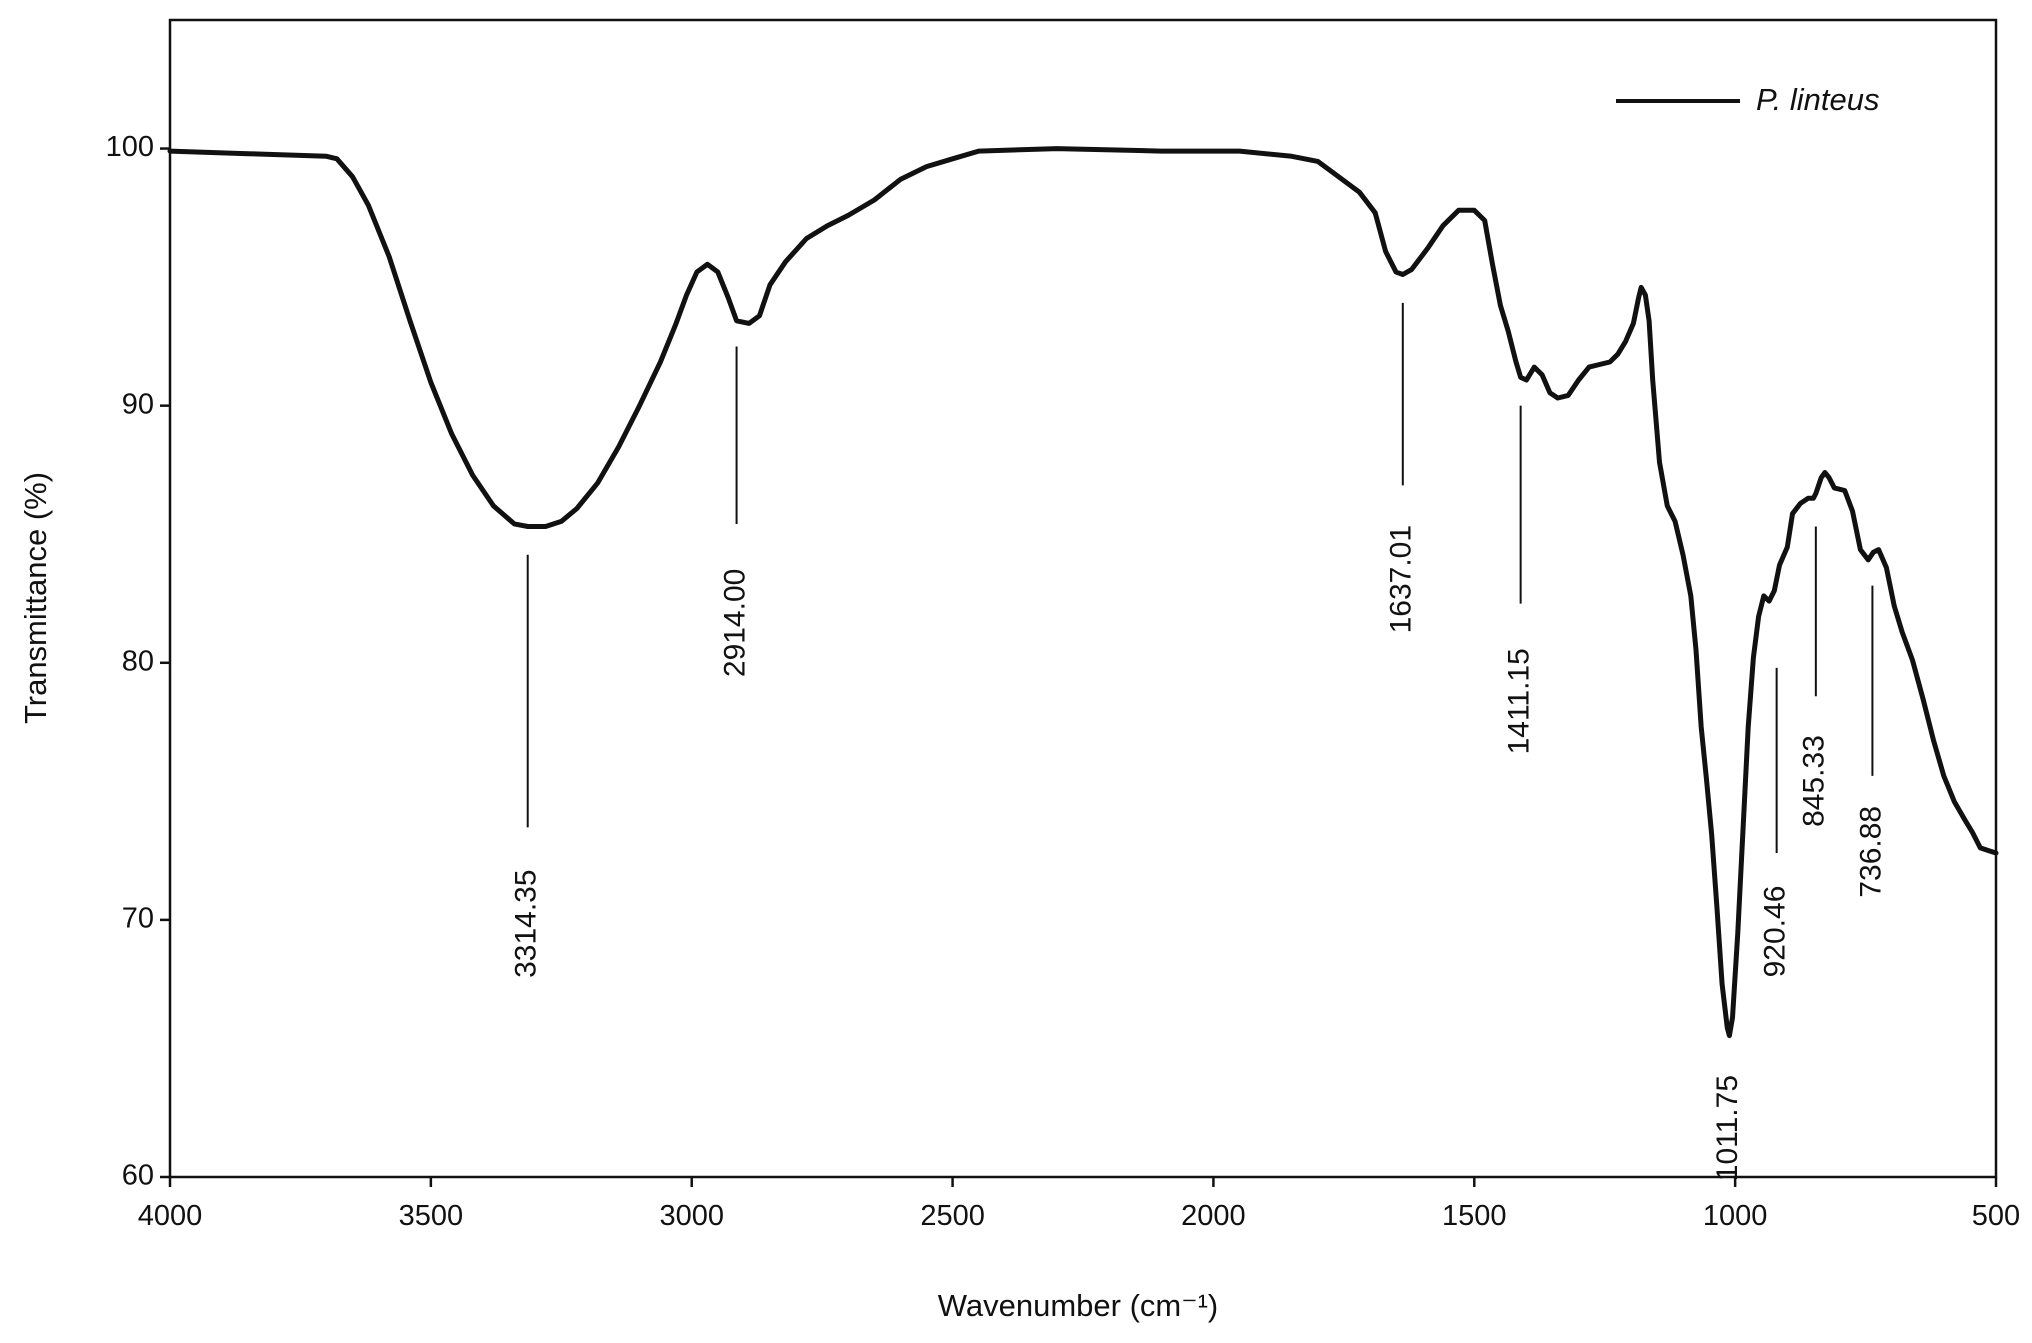 Image resolution: width=2032 pixels, height=1343 pixels. I want to click on x-tick-label: 4000, so click(170, 1216).